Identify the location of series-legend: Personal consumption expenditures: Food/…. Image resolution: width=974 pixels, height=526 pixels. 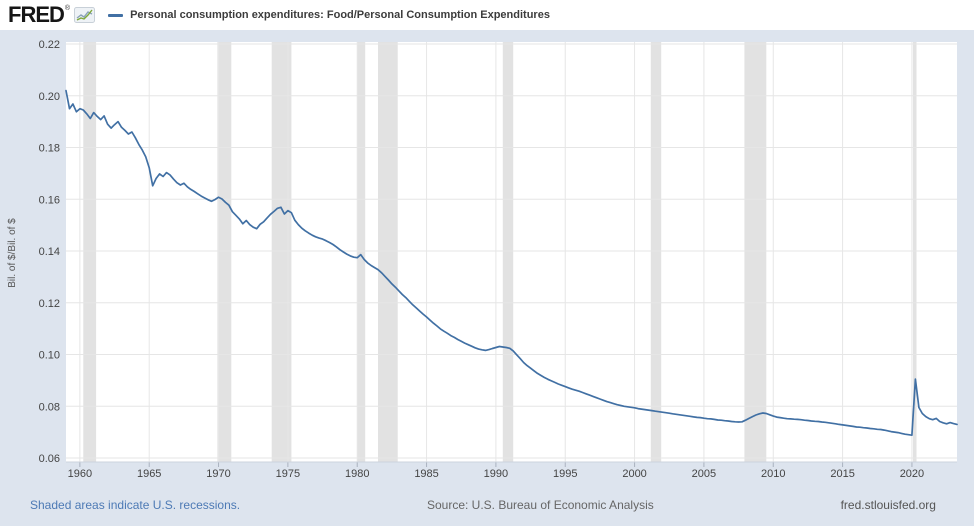
(329, 15).